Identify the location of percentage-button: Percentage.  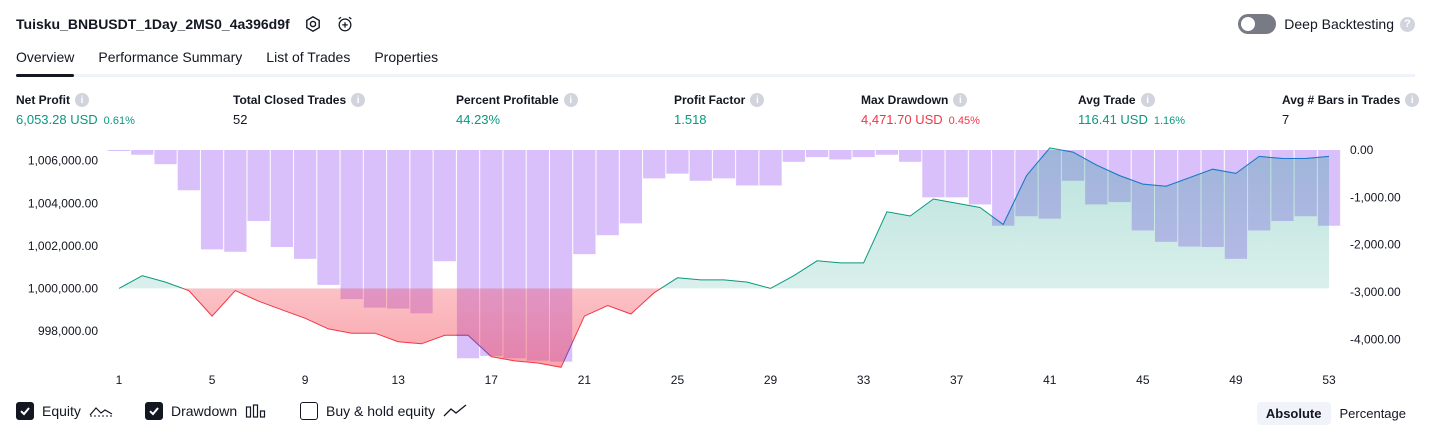
(1373, 413).